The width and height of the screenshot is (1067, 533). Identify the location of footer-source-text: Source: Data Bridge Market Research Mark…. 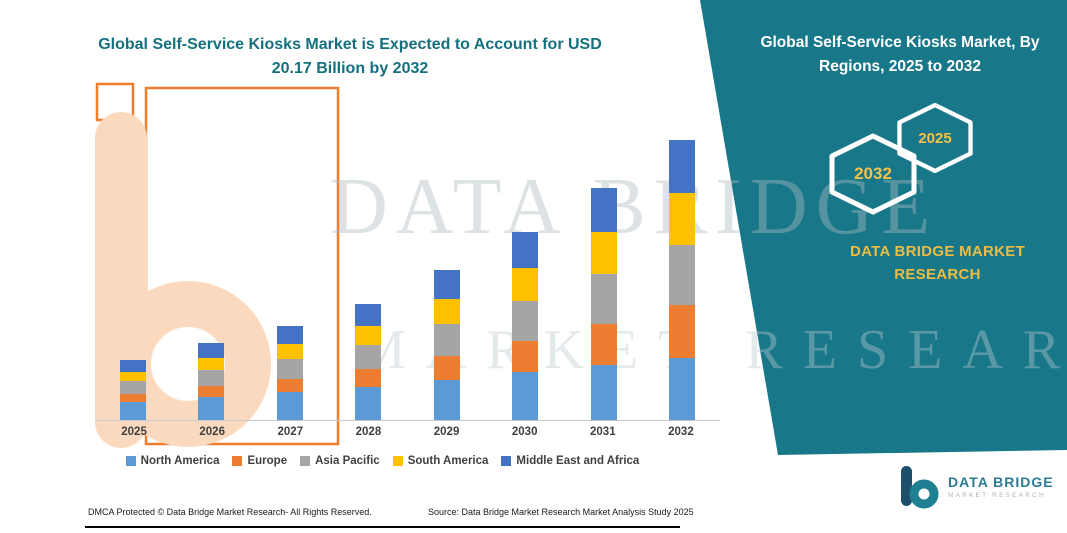
(561, 512).